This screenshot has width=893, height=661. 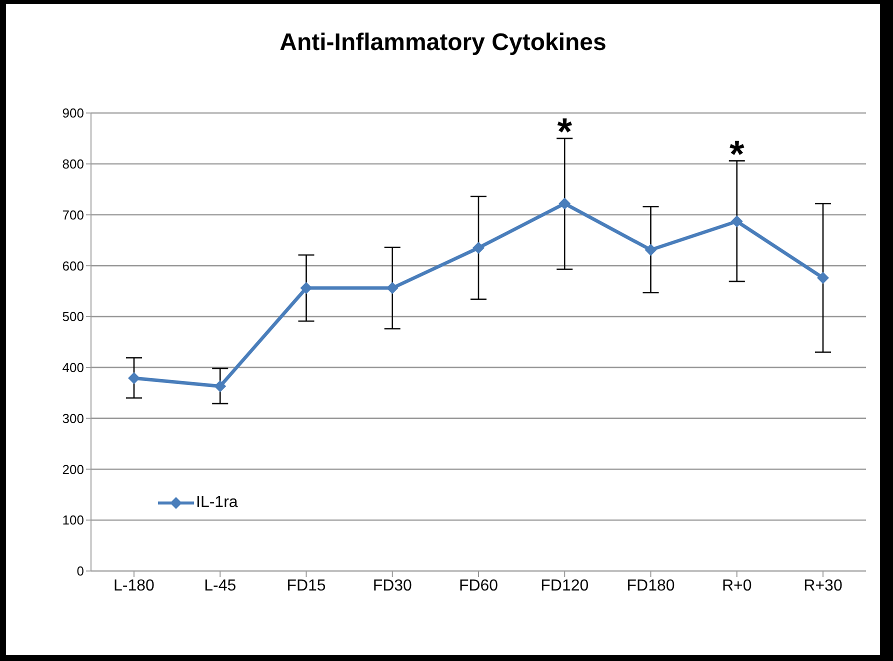 I want to click on y-tick-label: 300, so click(x=73, y=418).